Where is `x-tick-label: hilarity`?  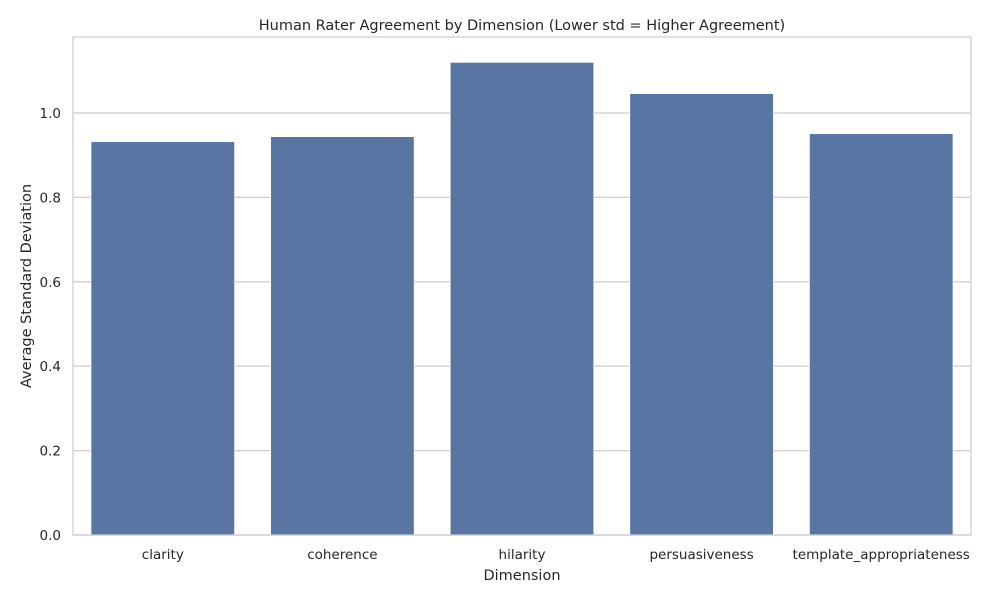
x-tick-label: hilarity is located at coordinates (522, 555).